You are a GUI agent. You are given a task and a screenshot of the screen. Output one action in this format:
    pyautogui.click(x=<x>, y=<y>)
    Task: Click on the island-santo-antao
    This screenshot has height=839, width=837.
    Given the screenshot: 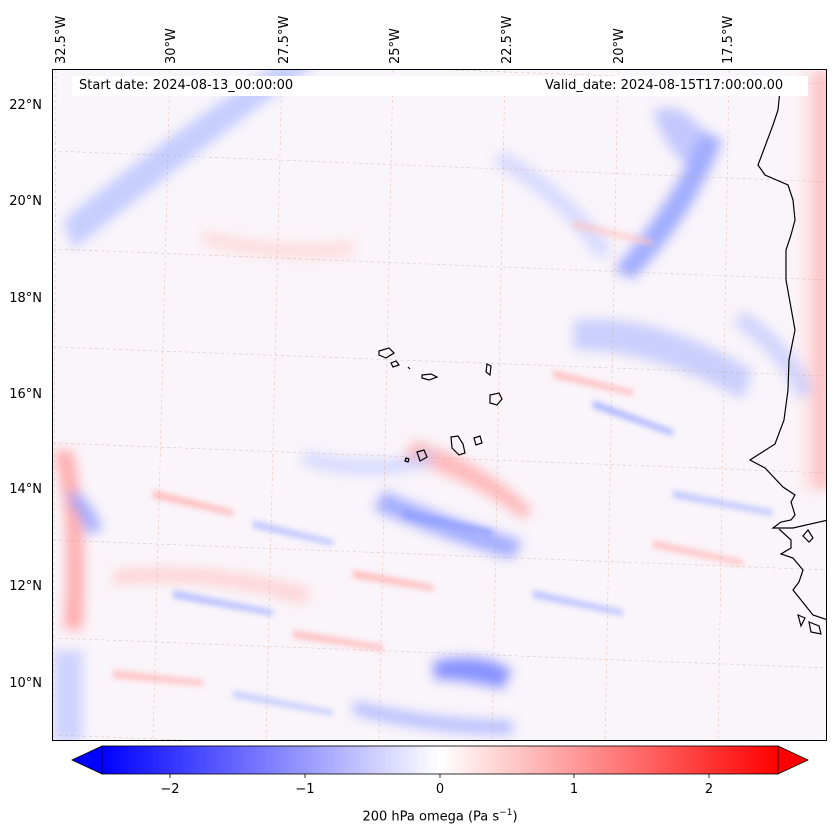 What is the action you would take?
    pyautogui.click(x=386, y=353)
    